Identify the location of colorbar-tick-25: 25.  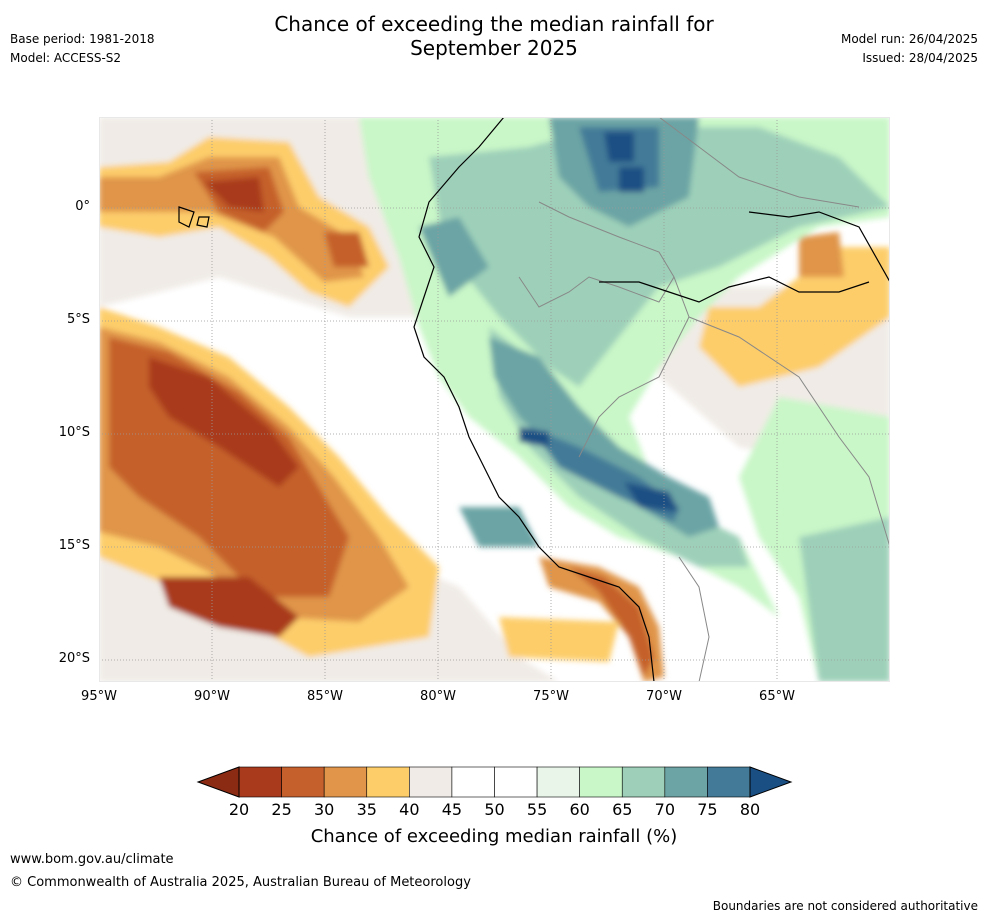
(281, 809).